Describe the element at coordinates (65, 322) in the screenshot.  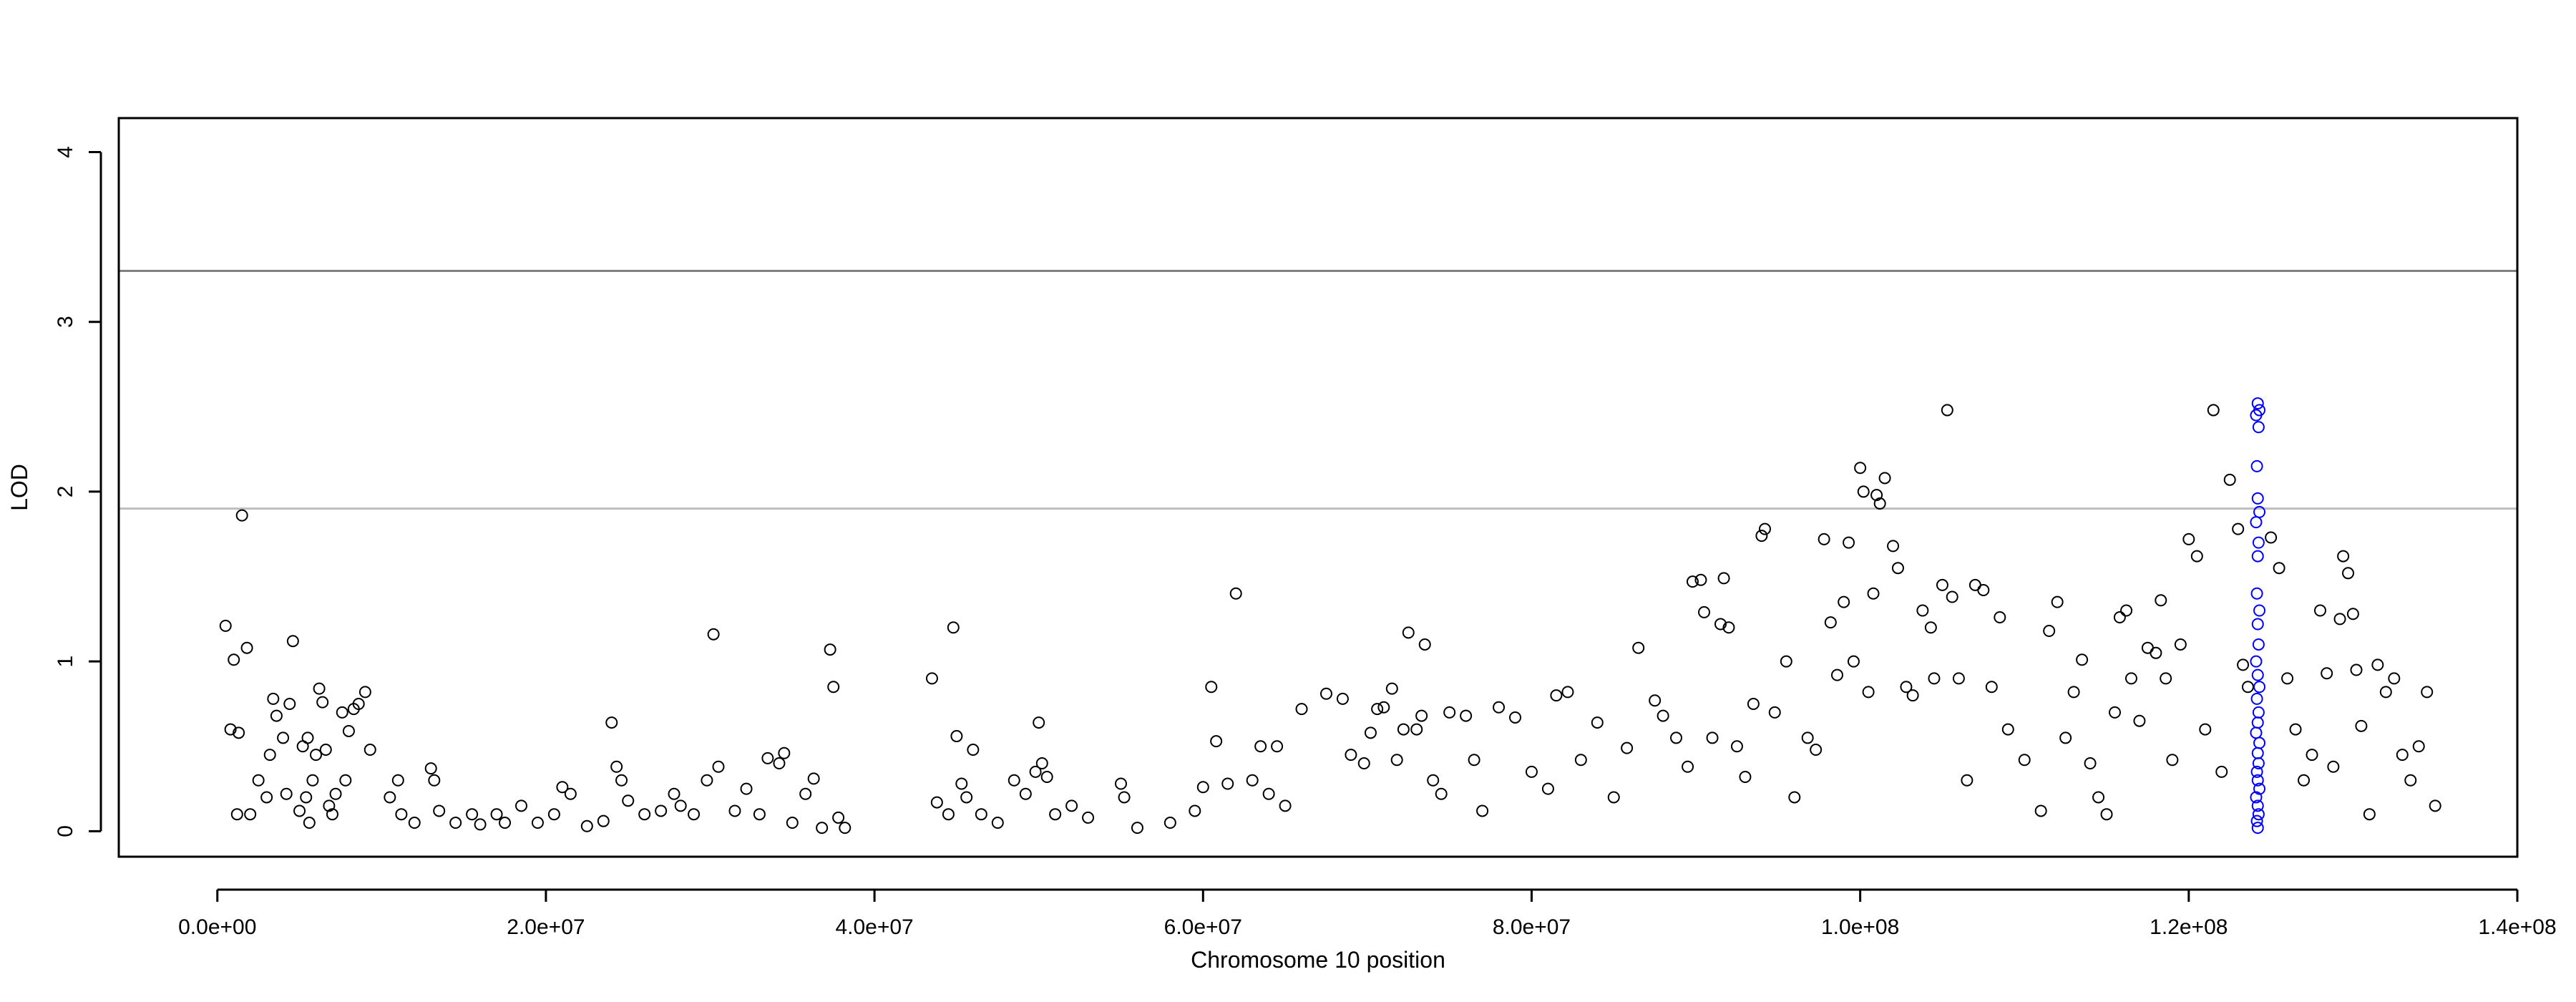
I see `y-tick-label: 3` at that location.